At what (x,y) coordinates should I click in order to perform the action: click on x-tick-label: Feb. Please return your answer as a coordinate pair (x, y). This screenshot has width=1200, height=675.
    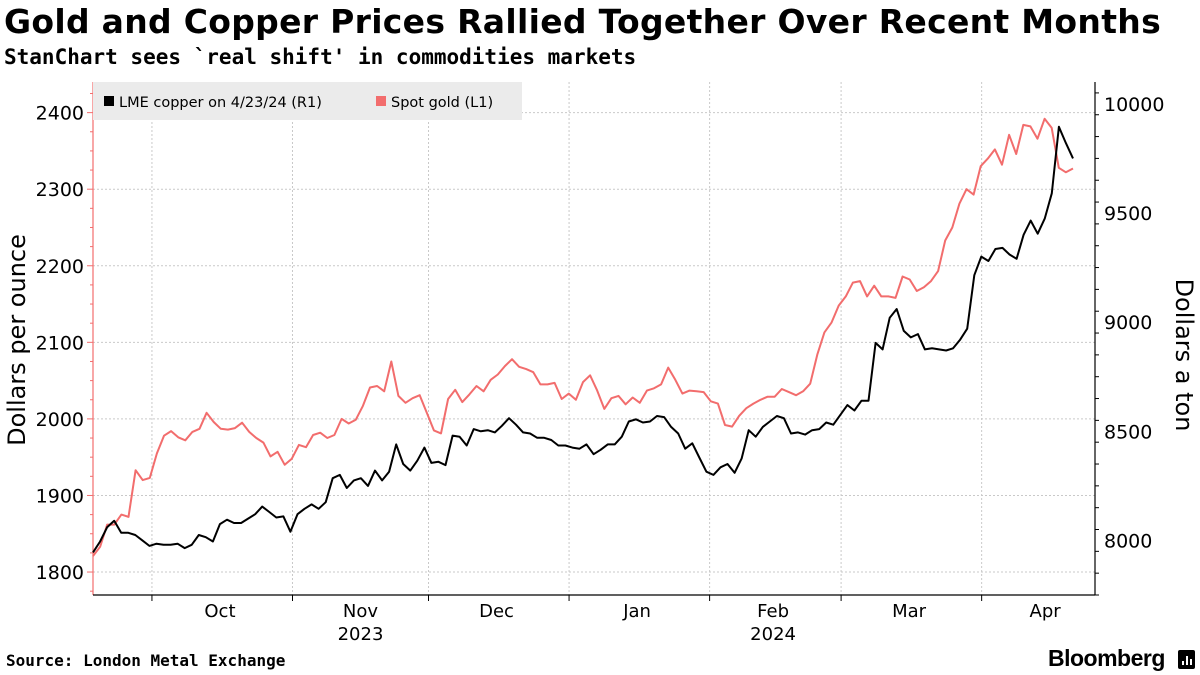
    Looking at the image, I should click on (773, 611).